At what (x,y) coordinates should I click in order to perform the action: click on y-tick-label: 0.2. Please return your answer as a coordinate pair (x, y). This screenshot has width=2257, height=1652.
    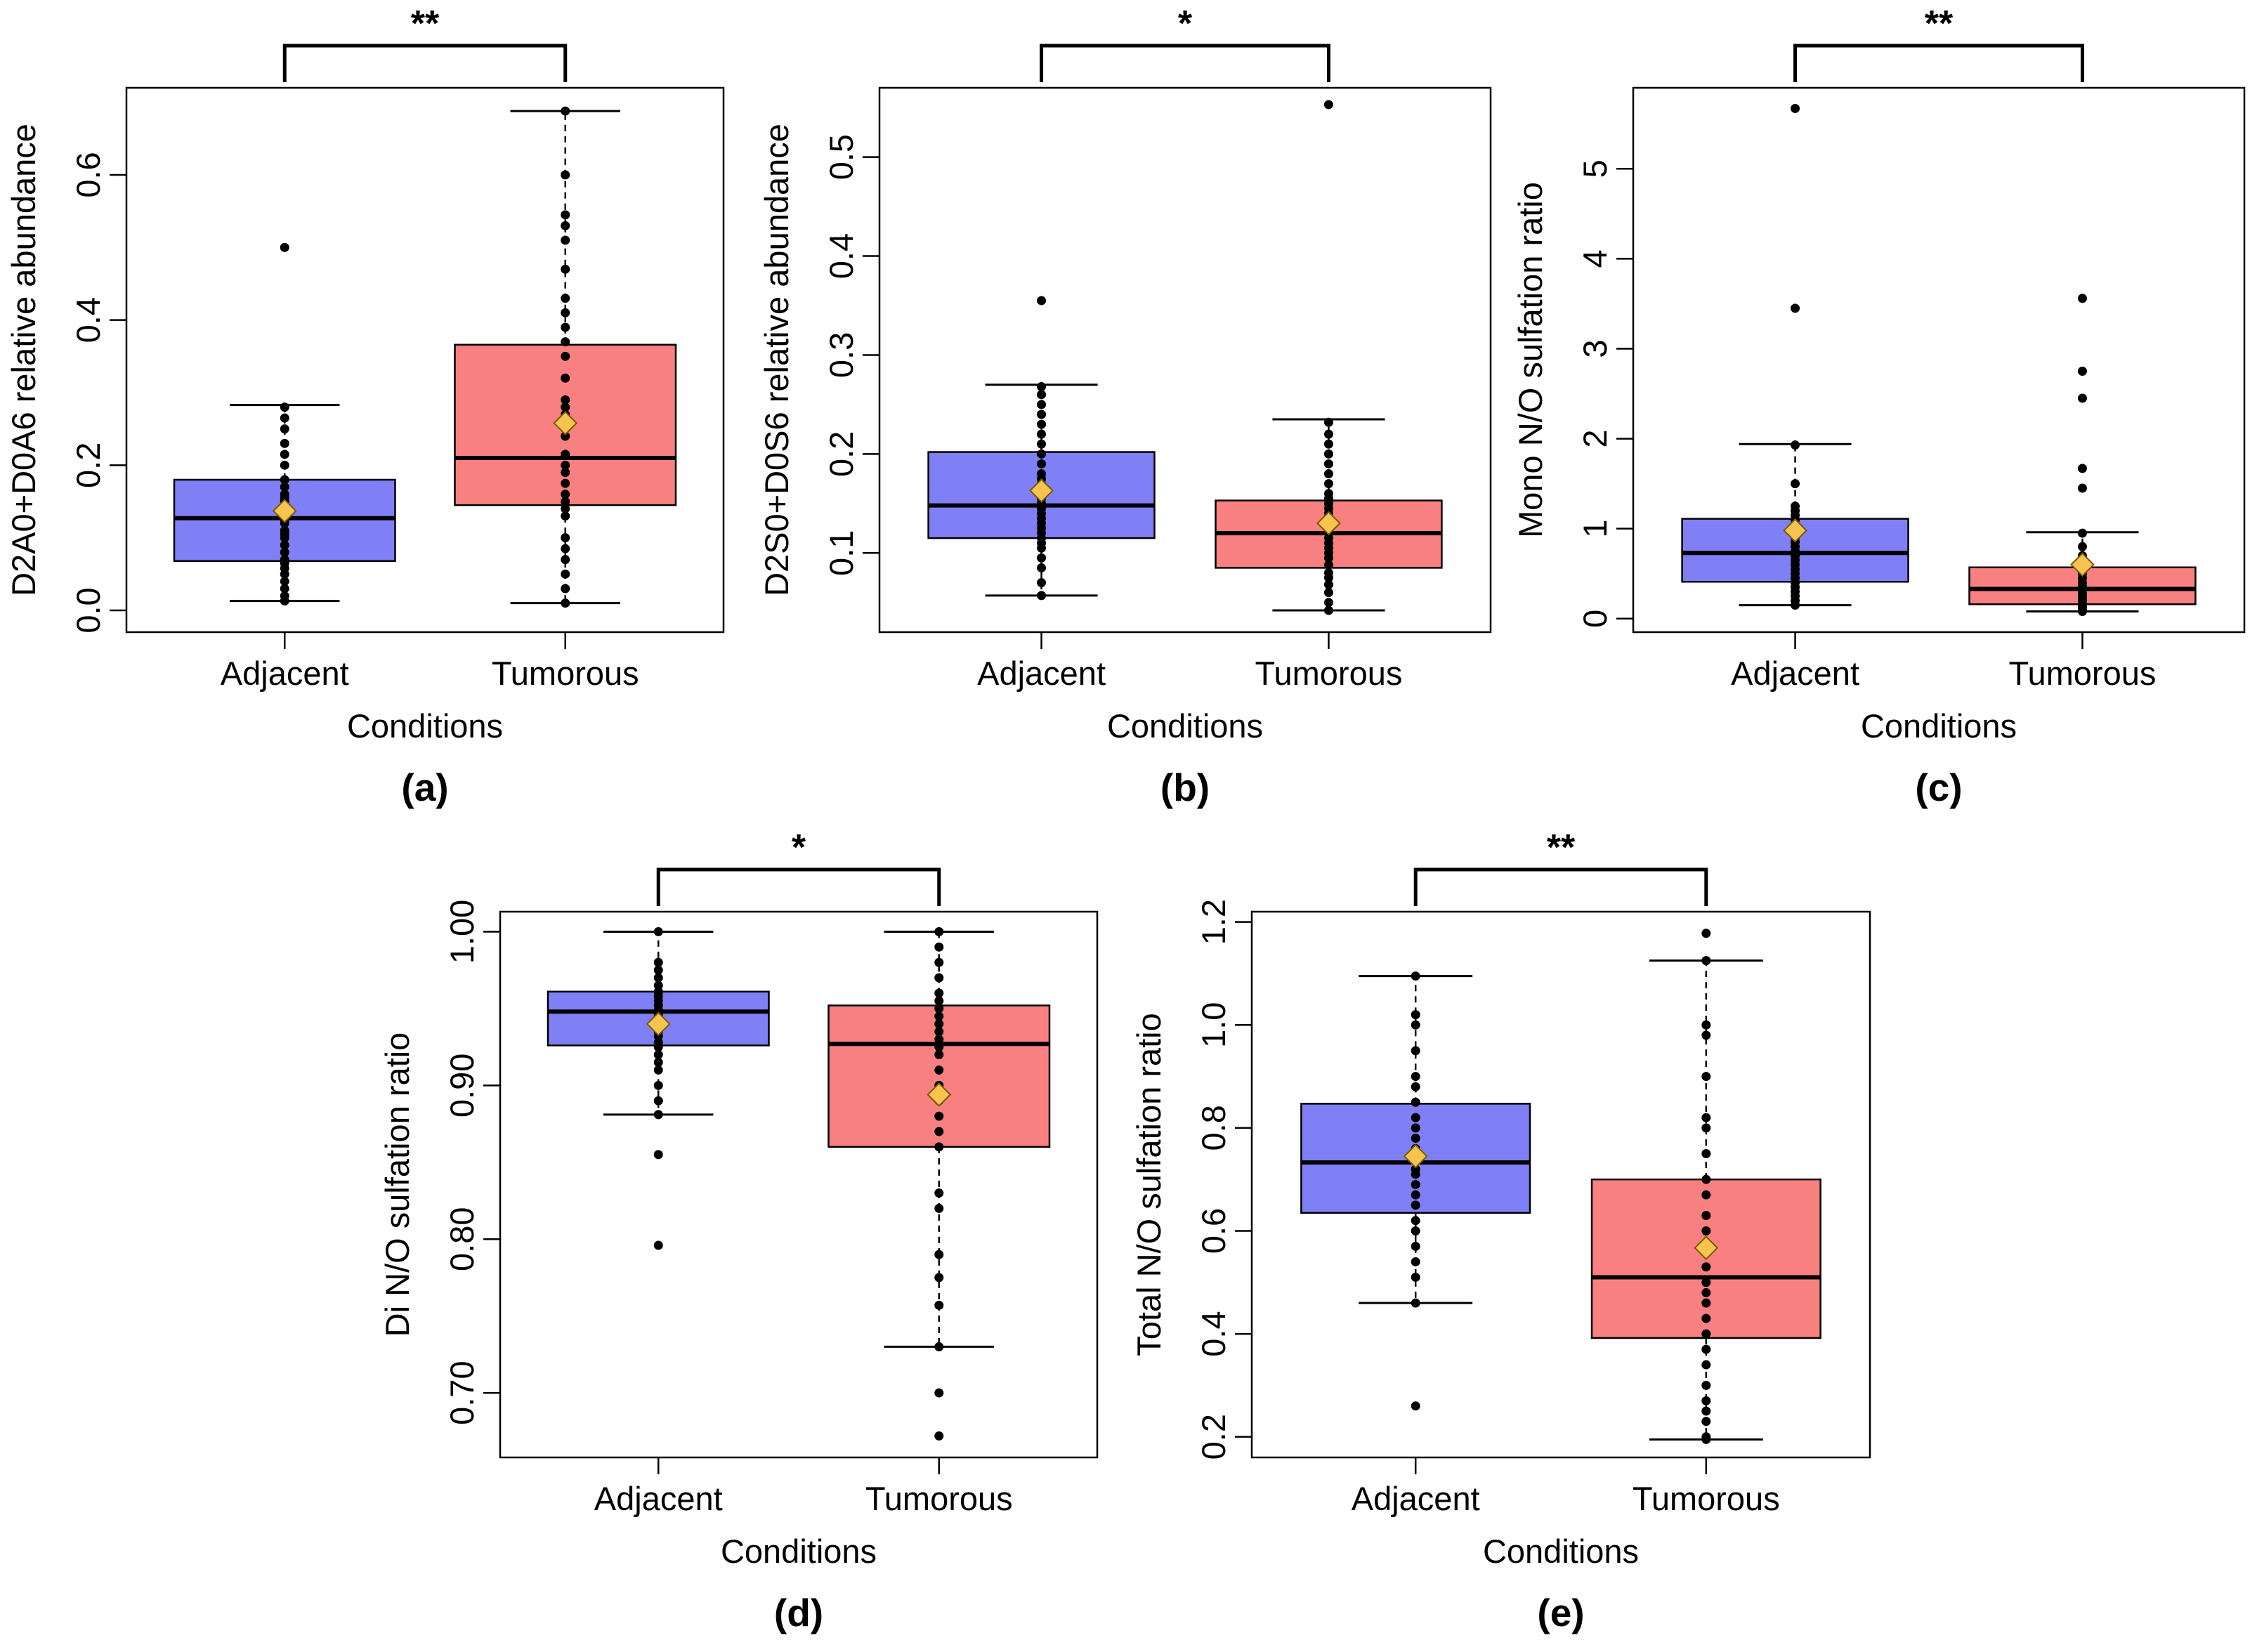
    Looking at the image, I should click on (1213, 1437).